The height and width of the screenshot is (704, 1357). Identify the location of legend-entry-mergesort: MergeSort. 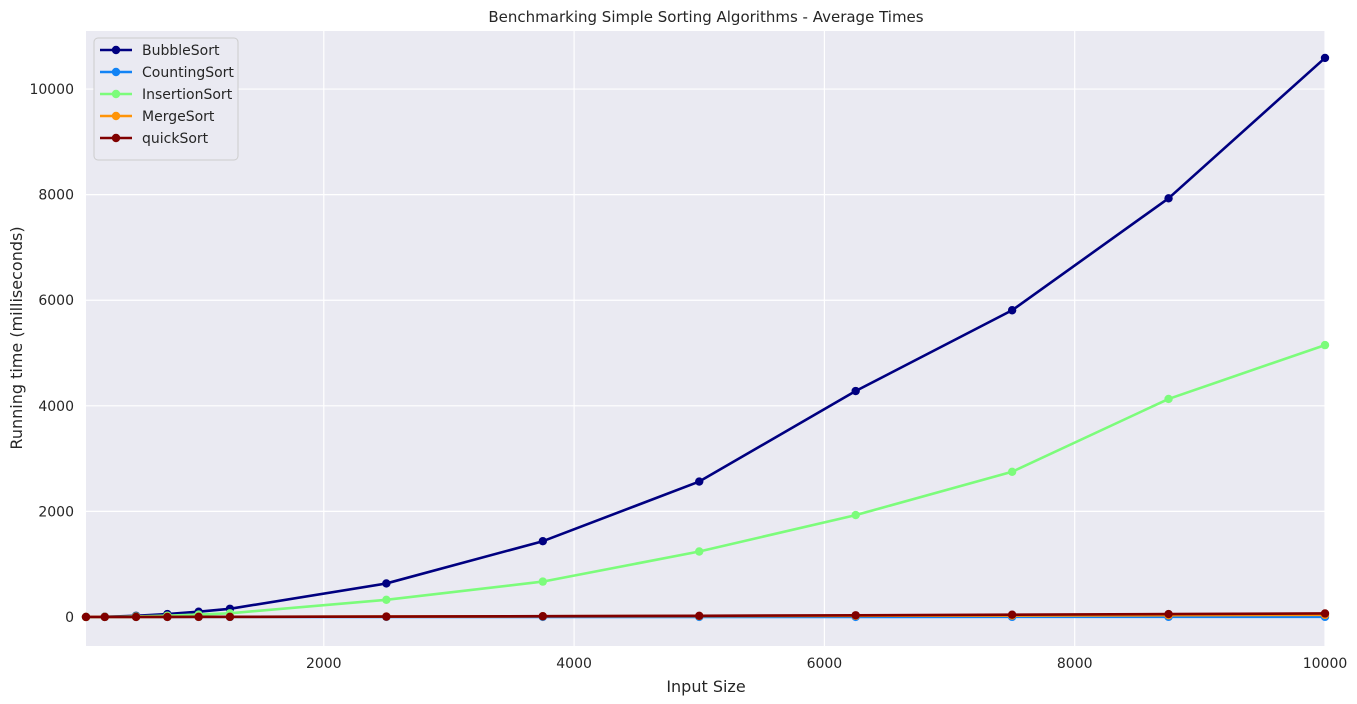
(157, 117).